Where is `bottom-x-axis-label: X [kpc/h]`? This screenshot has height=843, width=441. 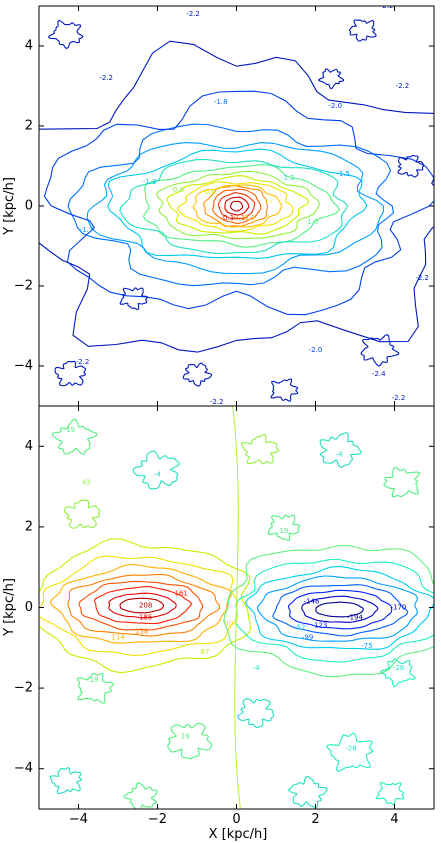
bottom-x-axis-label: X [kpc/h] is located at coordinates (238, 834).